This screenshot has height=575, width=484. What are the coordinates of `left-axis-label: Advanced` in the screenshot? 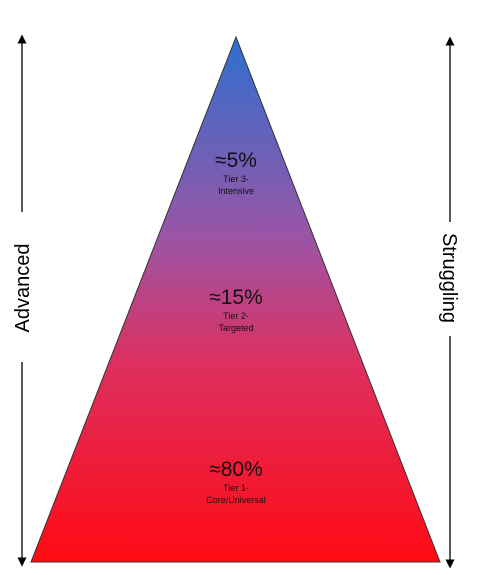 It's located at (23, 288).